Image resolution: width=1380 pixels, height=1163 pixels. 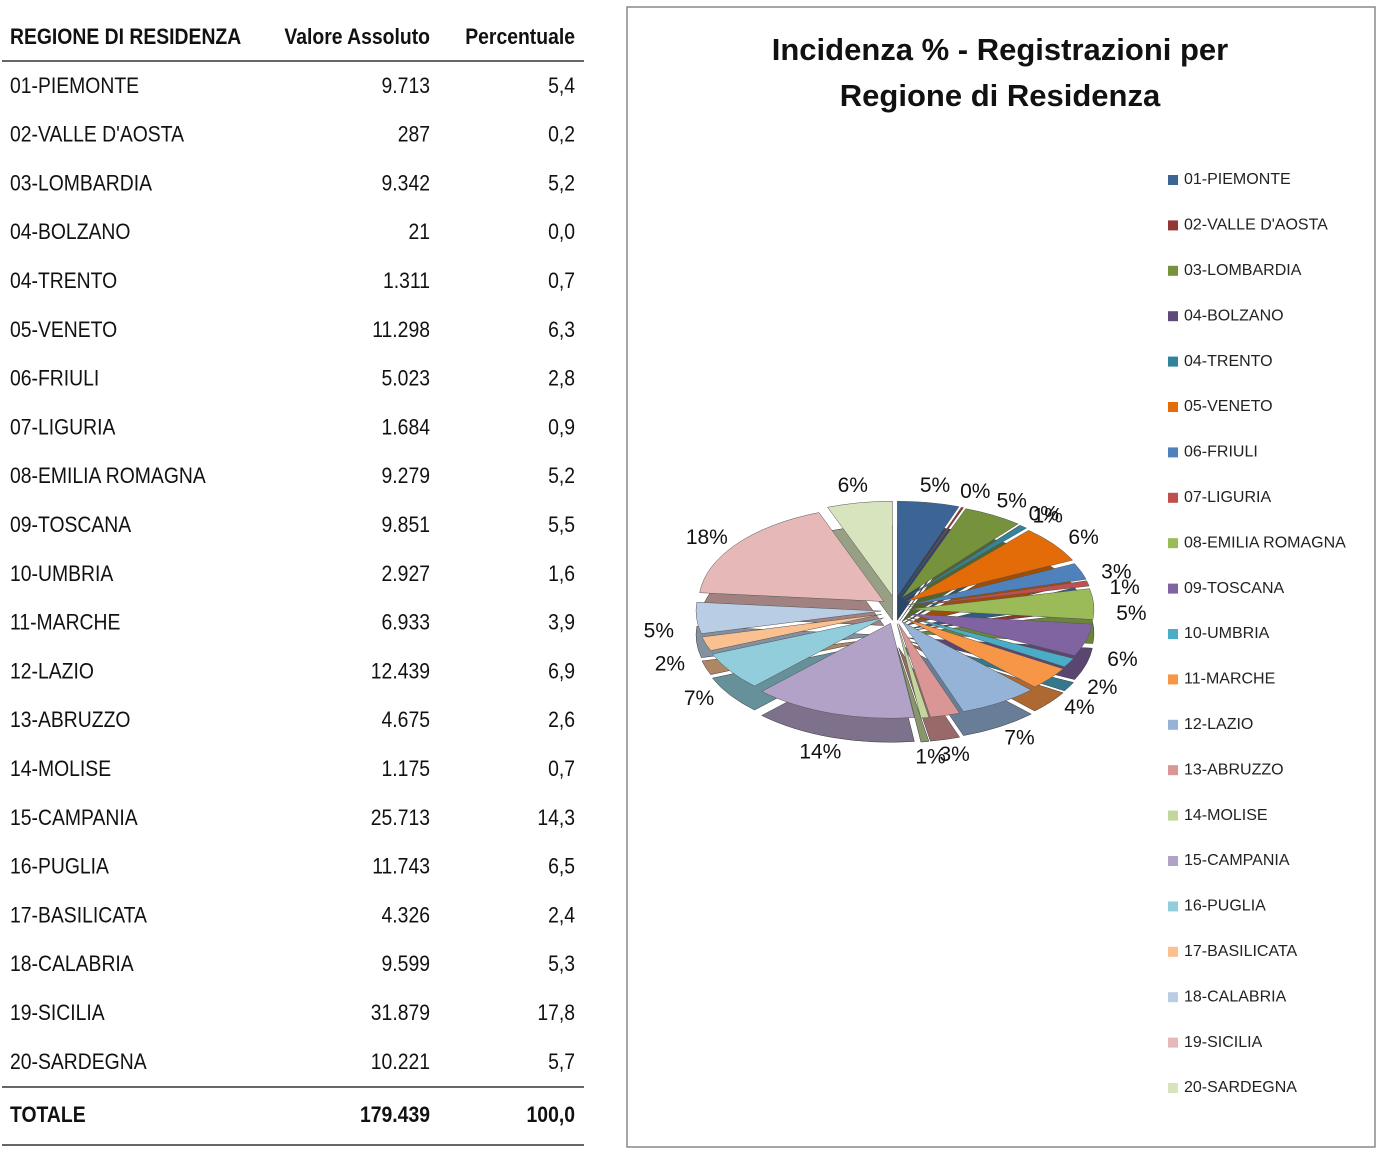 What do you see at coordinates (406, 964) in the screenshot?
I see `table-cell: 9.599` at bounding box center [406, 964].